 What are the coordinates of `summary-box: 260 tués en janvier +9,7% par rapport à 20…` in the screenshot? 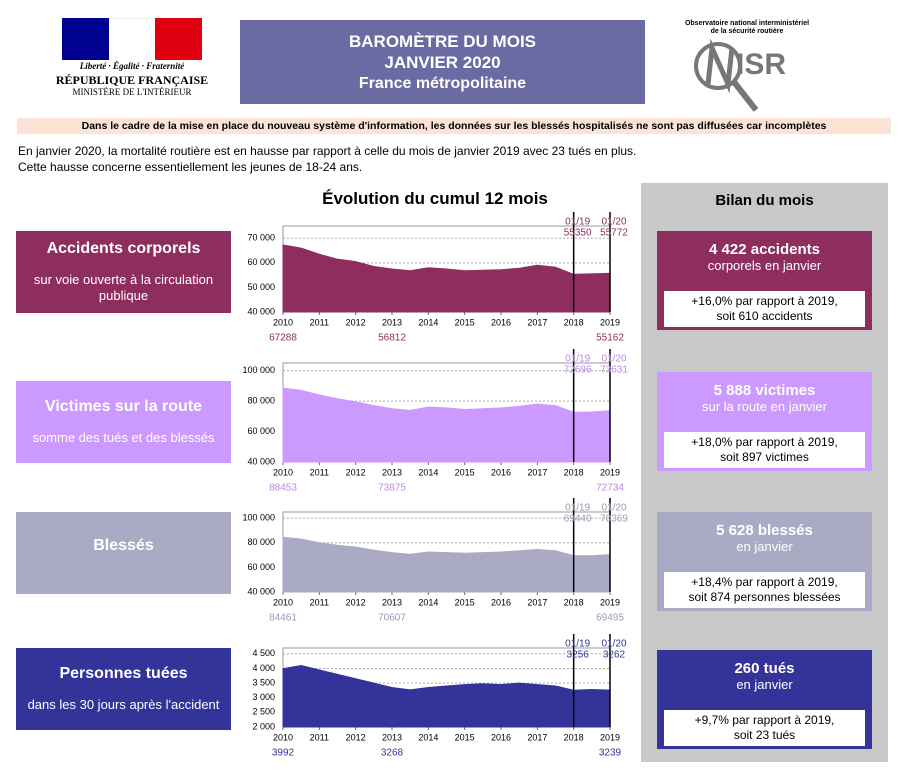 It's located at (764, 699).